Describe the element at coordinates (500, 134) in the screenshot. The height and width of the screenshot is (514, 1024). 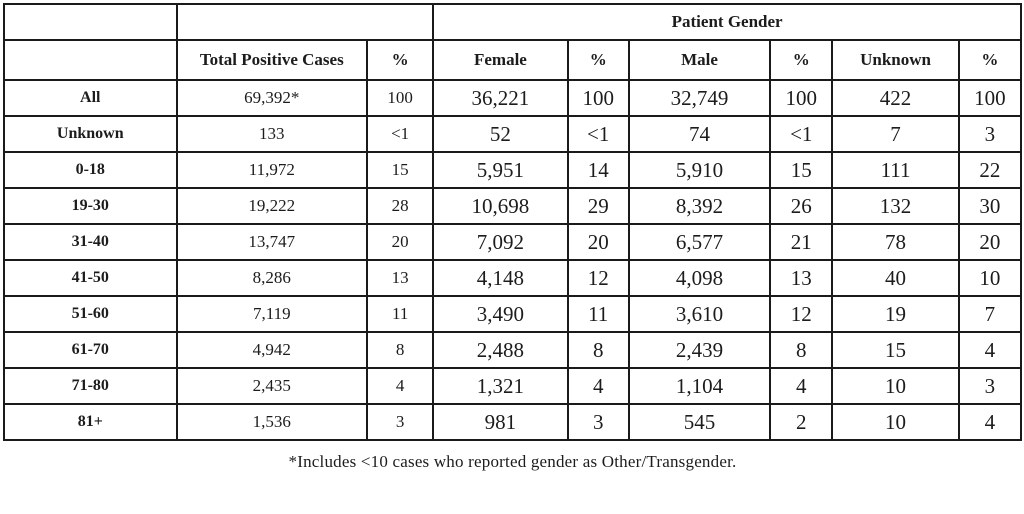
I see `cell-female: 52` at that location.